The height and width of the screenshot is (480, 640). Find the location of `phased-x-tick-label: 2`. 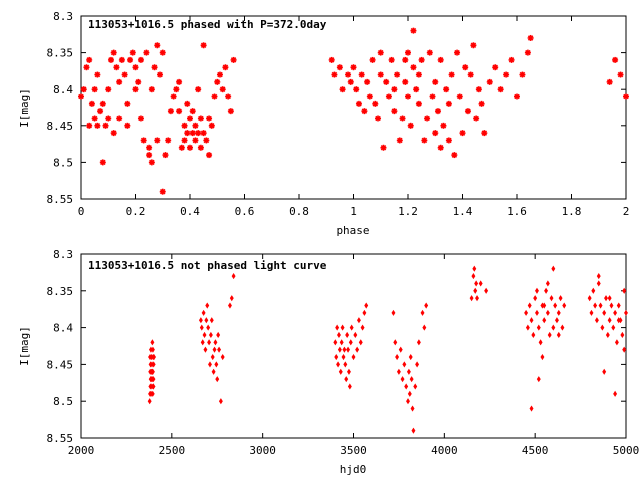

phased-x-tick-label: 2 is located at coordinates (626, 211).